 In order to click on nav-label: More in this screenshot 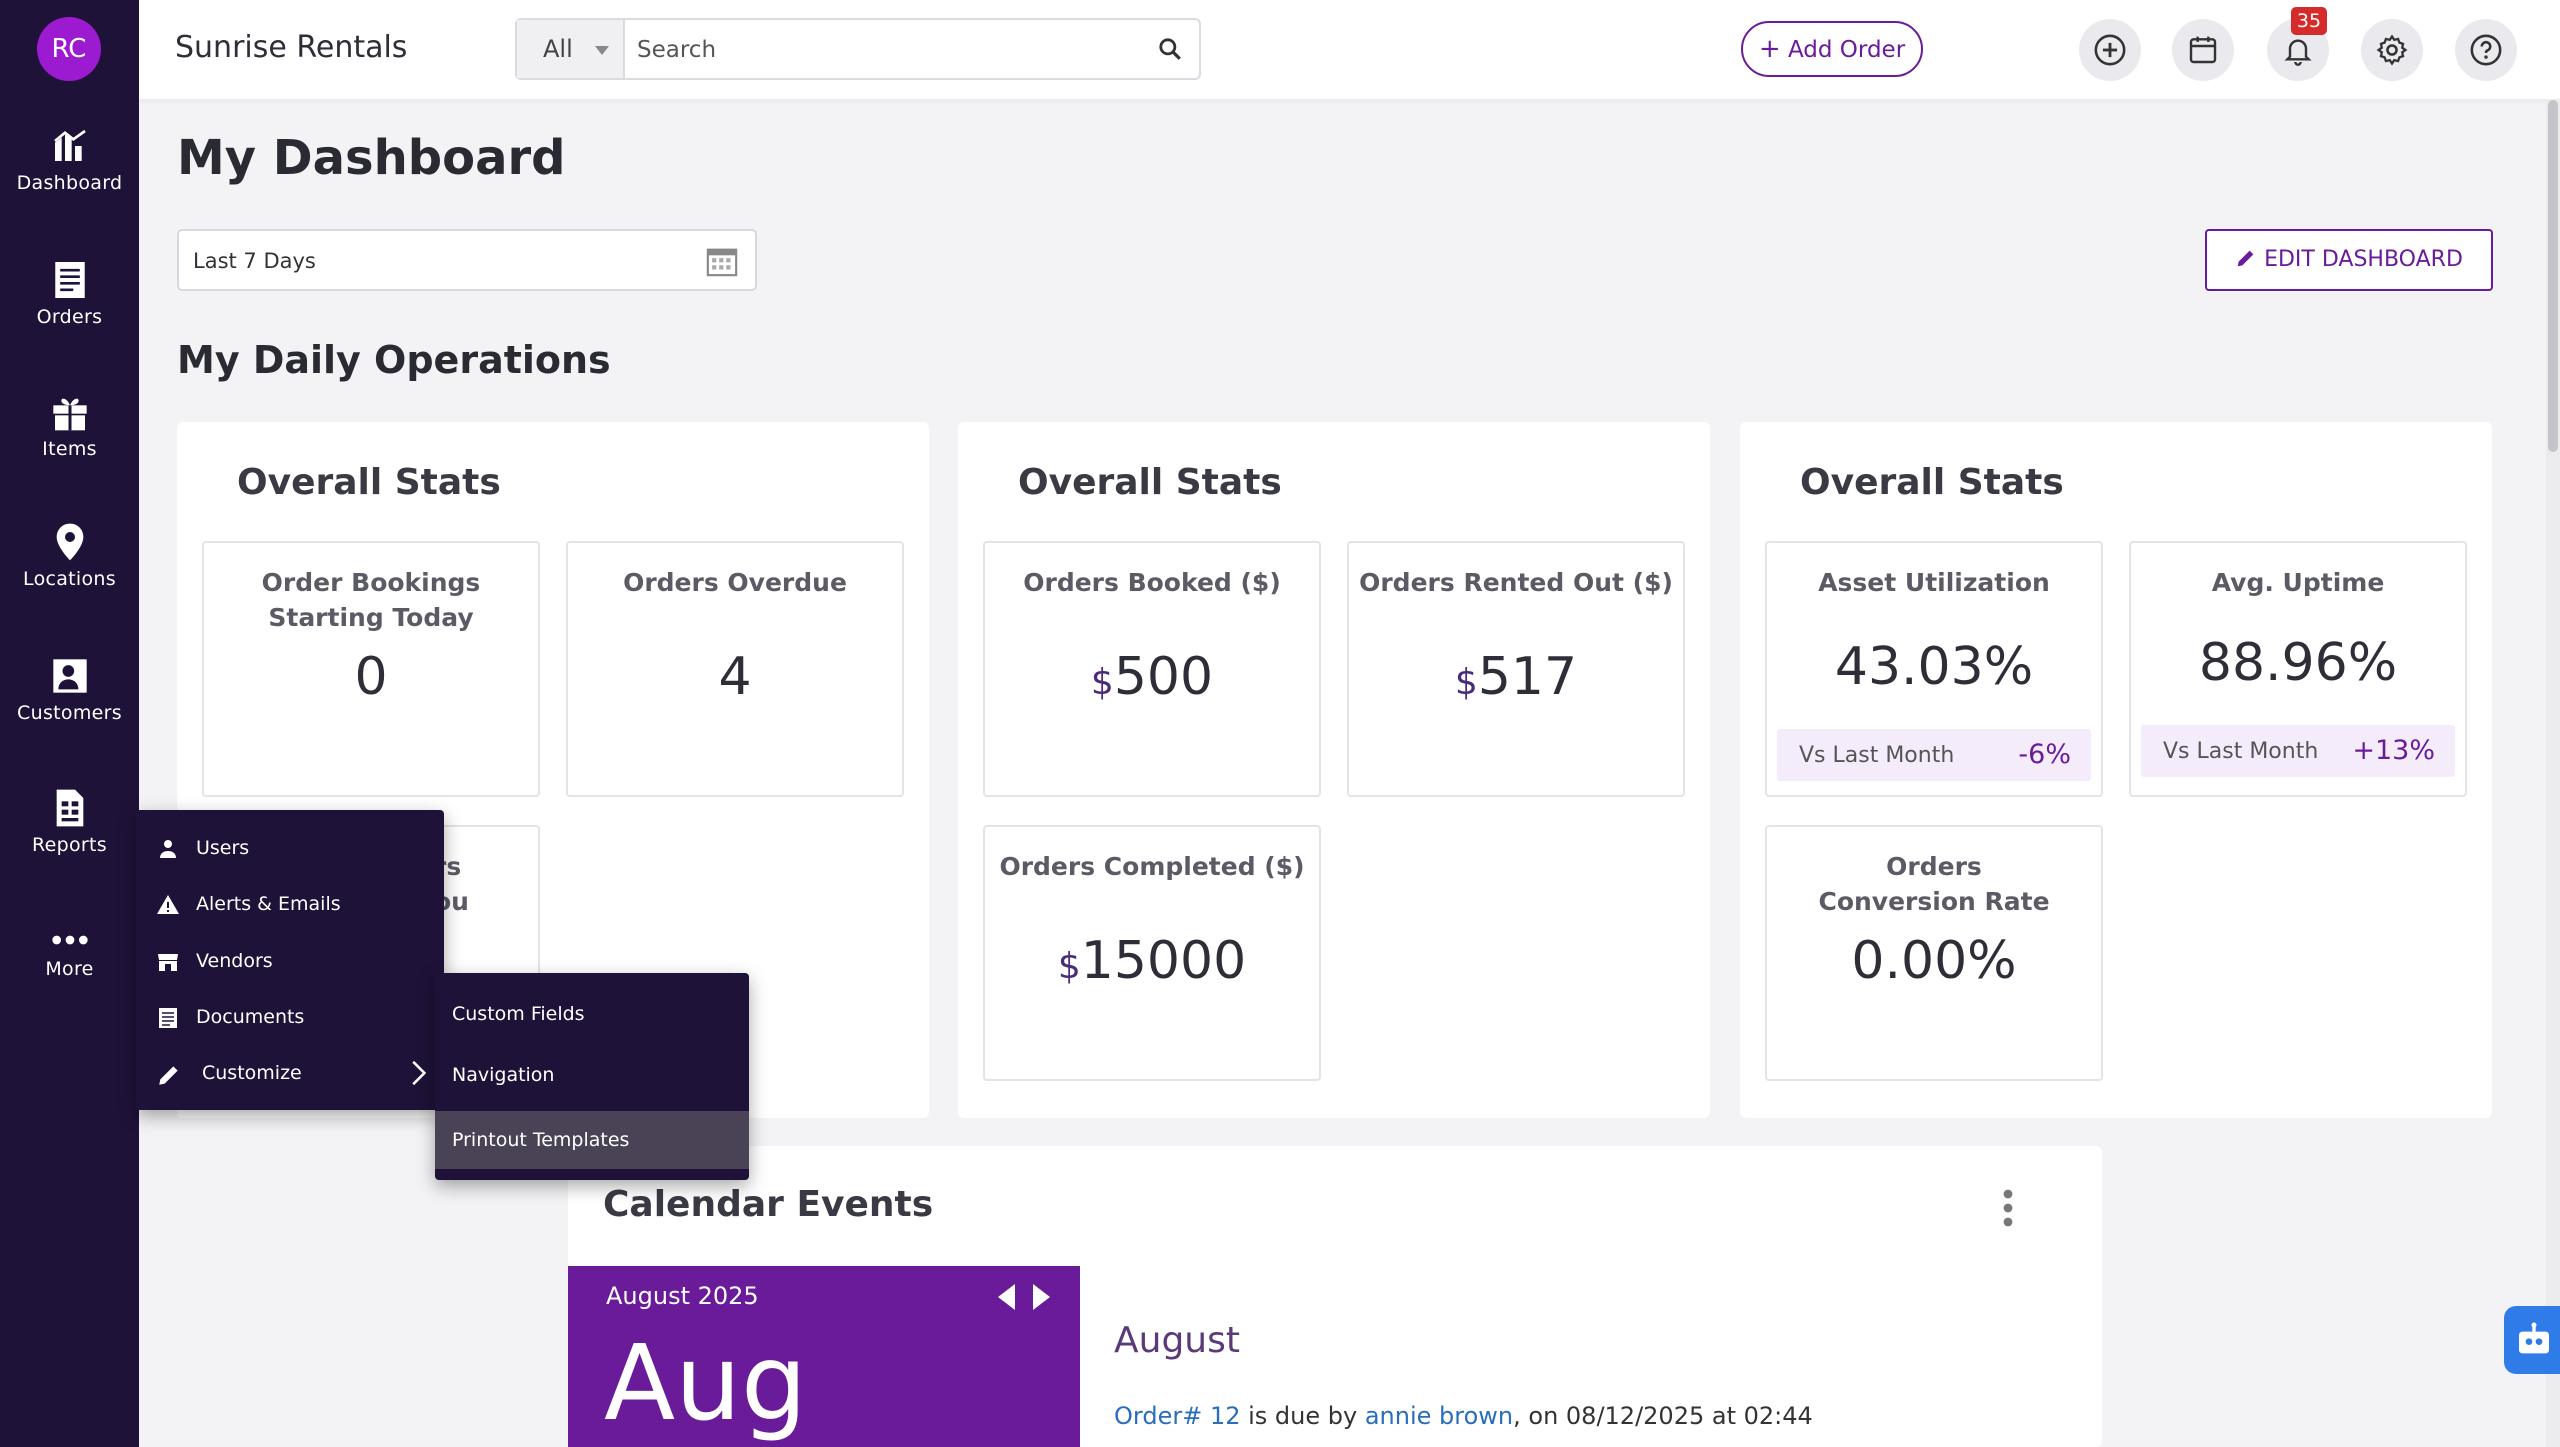, I will do `click(69, 969)`.